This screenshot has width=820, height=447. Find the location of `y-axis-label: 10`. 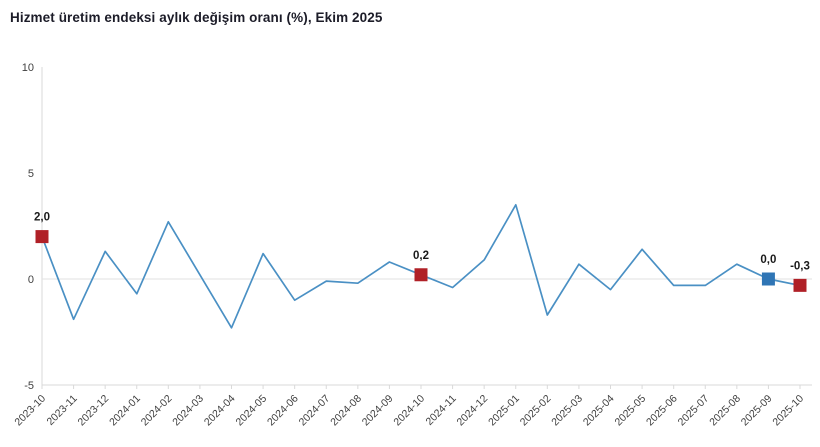

y-axis-label: 10 is located at coordinates (28, 68).